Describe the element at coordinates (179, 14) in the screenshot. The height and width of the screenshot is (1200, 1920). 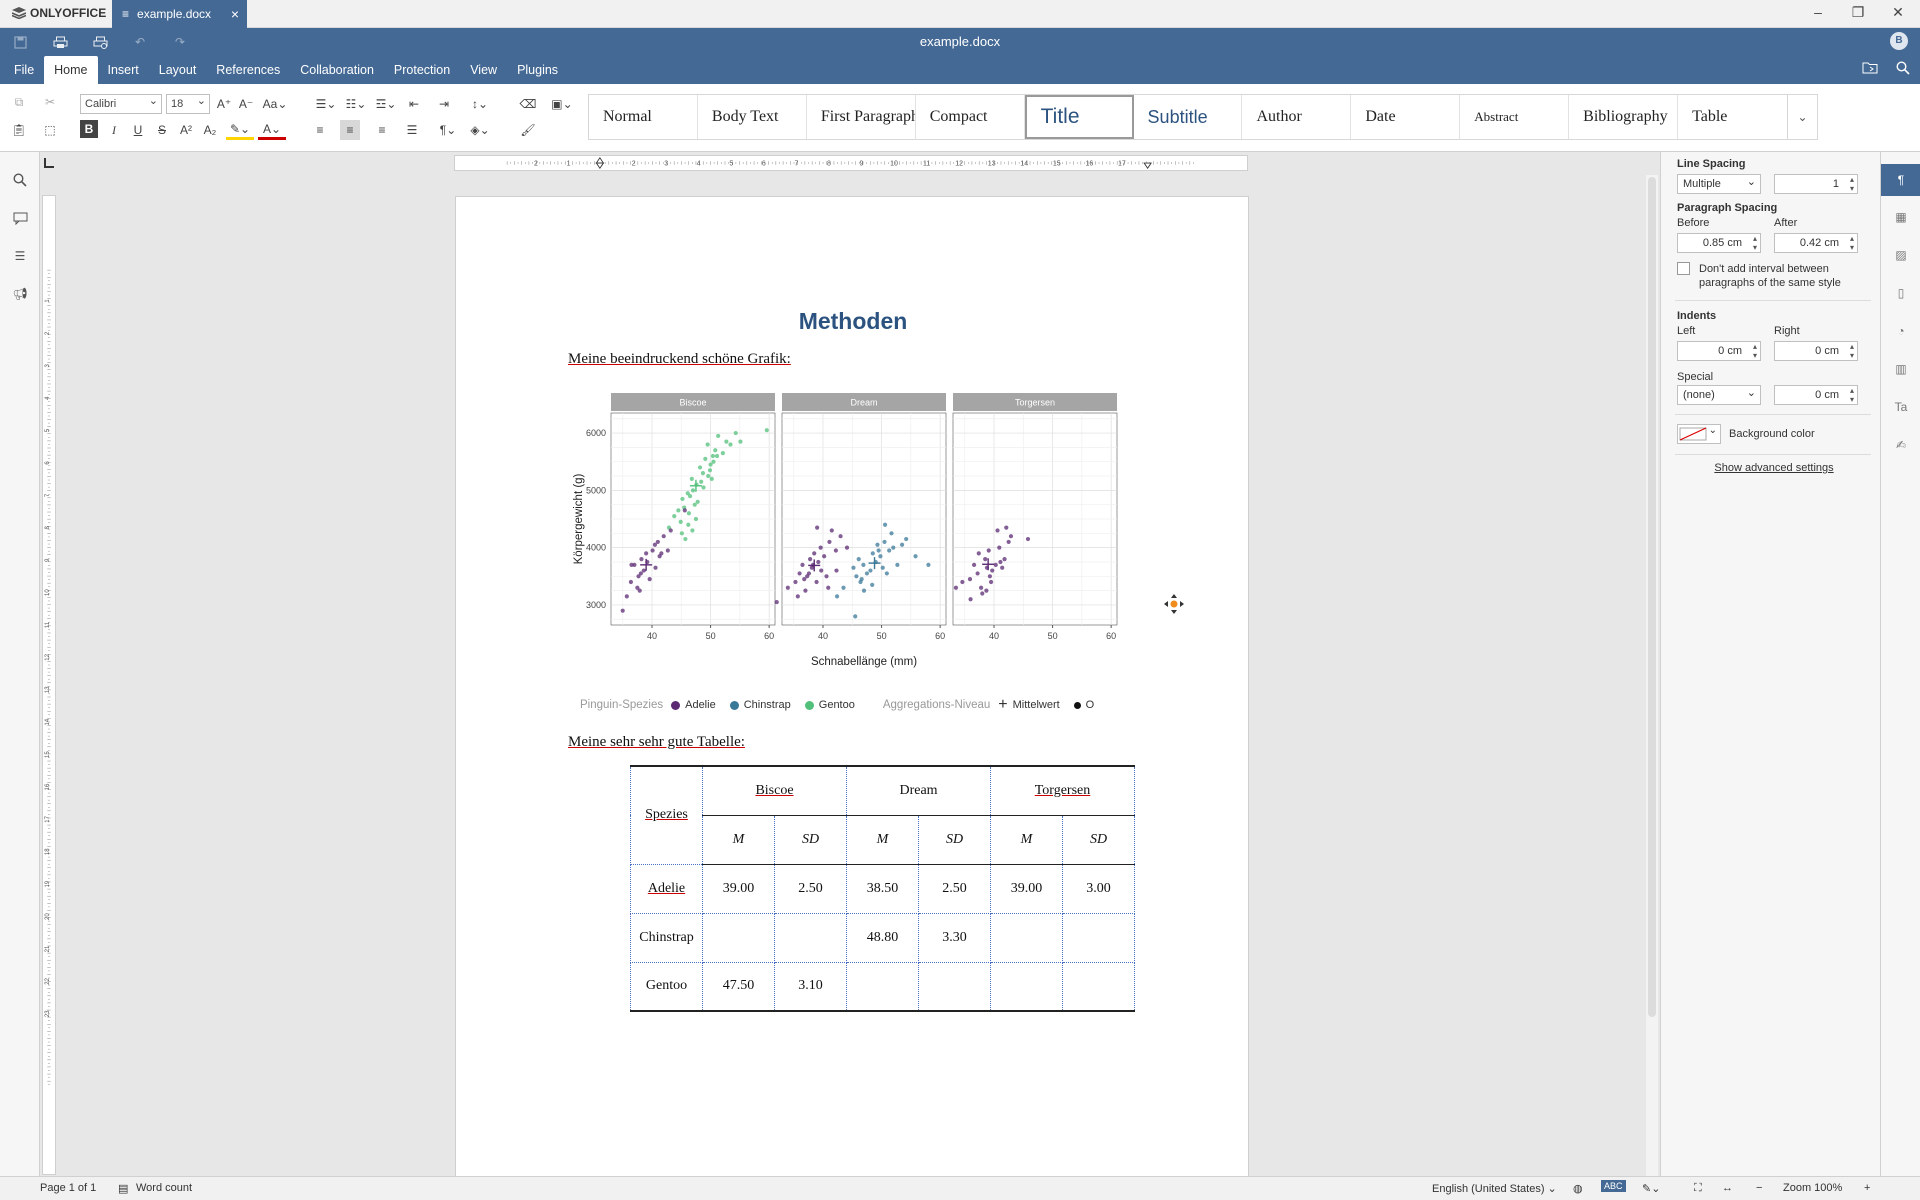
I see `document-tab: ≡ example.docx ×` at that location.